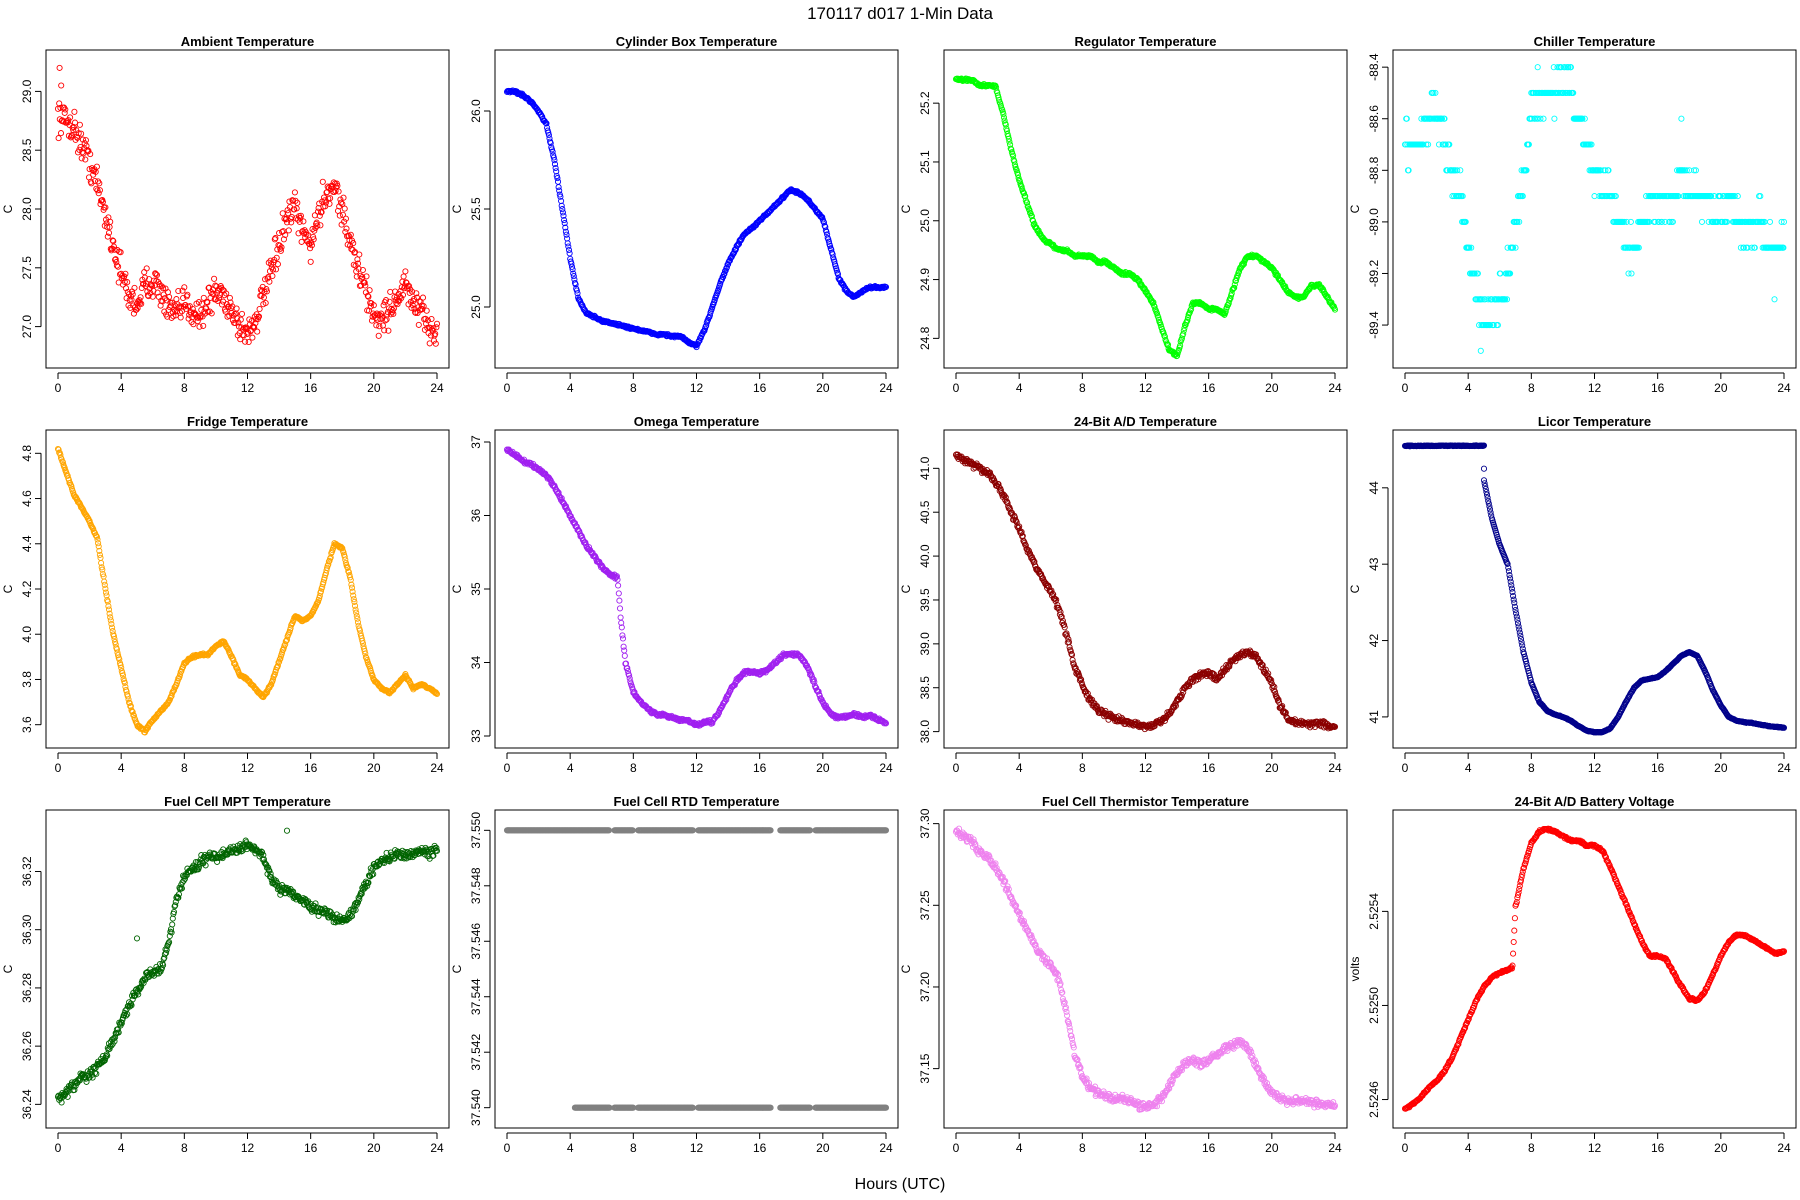 This screenshot has width=1800, height=1200. I want to click on y-tick-label: 28.0, so click(27, 209).